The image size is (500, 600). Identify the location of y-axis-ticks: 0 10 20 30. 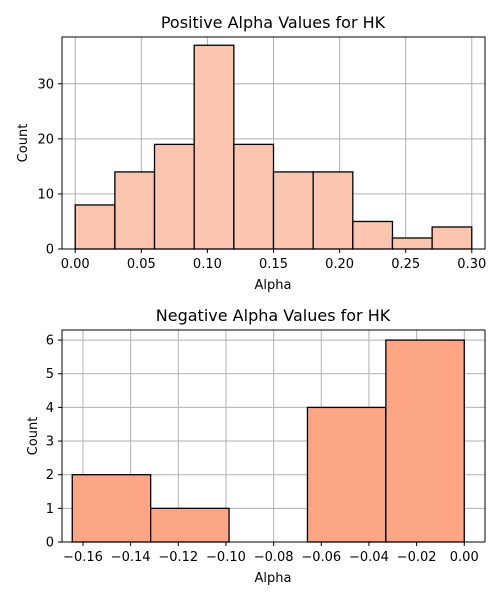
(49, 167).